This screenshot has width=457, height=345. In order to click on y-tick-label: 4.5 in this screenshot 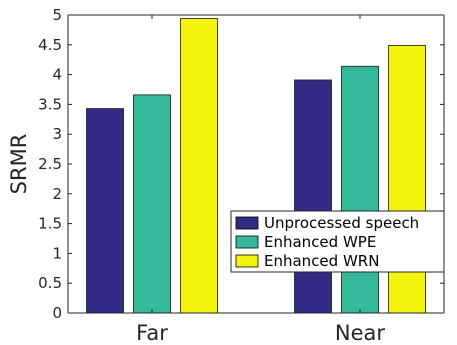, I will do `click(50, 45)`.